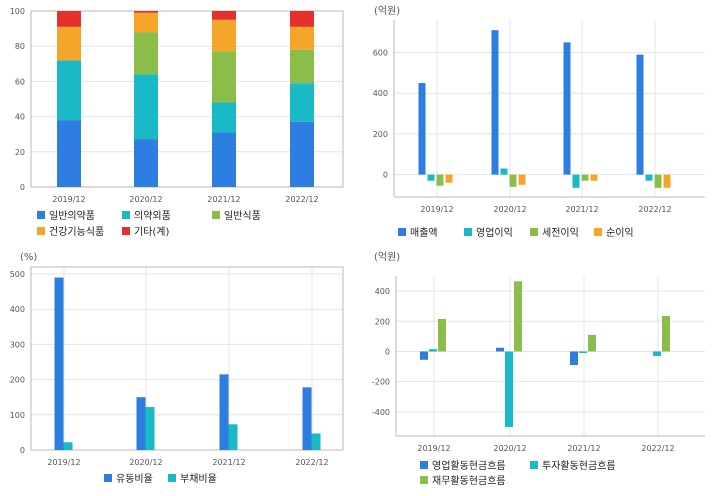 This screenshot has width=720, height=496. I want to click on legend: 유동비율 부채비율, so click(160, 479).